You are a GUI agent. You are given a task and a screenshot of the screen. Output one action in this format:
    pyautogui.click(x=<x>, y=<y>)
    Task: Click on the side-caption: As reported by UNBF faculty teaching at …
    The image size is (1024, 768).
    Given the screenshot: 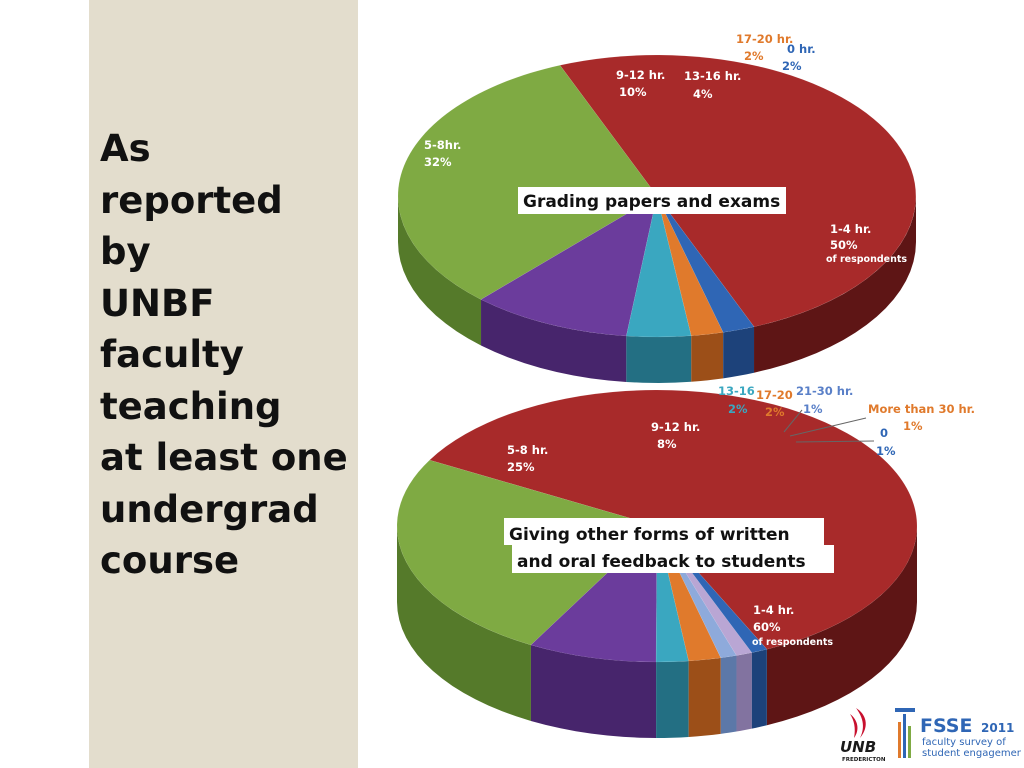 What is the action you would take?
    pyautogui.click(x=225, y=355)
    